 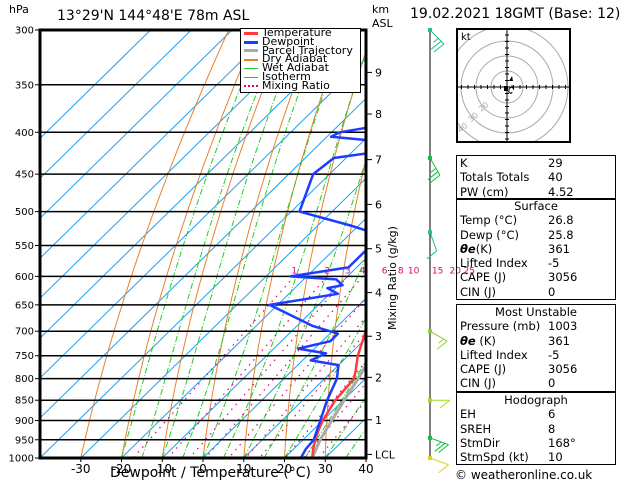 What do you see at coordinates (536, 400) in the screenshot?
I see `hodograph-title: Hodograph` at bounding box center [536, 400].